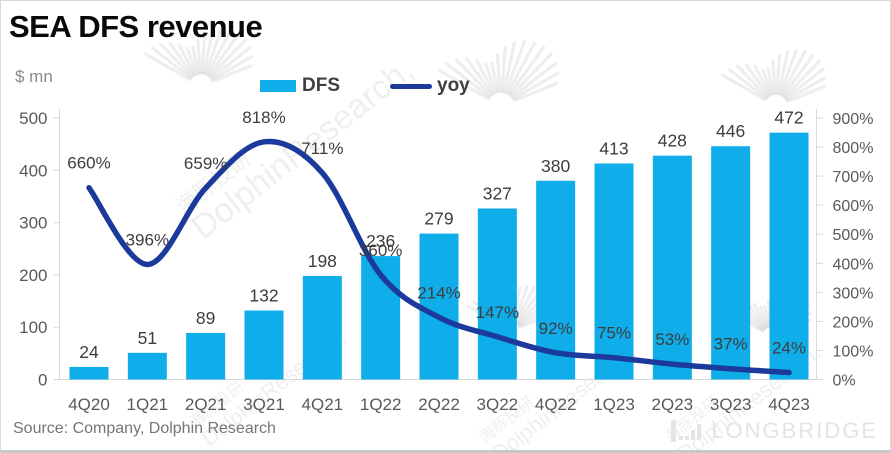  Describe the element at coordinates (439, 404) in the screenshot. I see `x-axis-category-label: 2Q22` at that location.